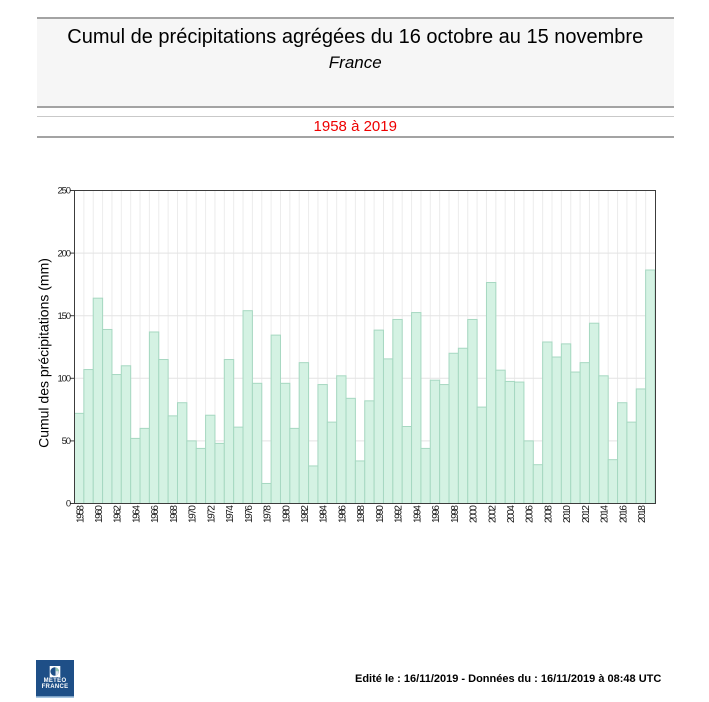 The image size is (709, 702). I want to click on svg-text: 150, so click(63, 316).